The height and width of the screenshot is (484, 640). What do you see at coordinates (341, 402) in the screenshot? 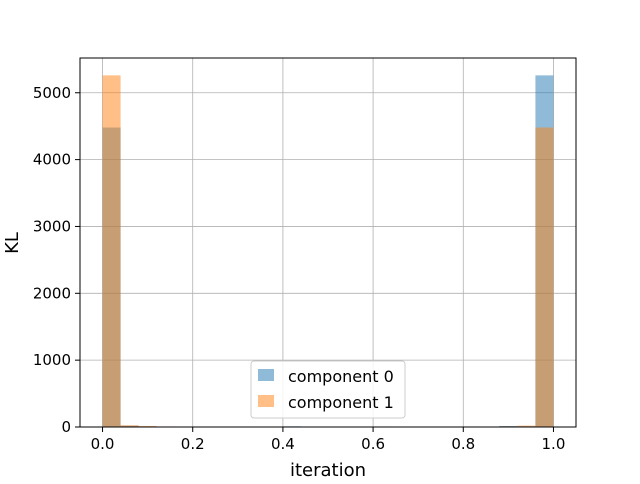
I see `legend-label-component-1: component 1` at bounding box center [341, 402].